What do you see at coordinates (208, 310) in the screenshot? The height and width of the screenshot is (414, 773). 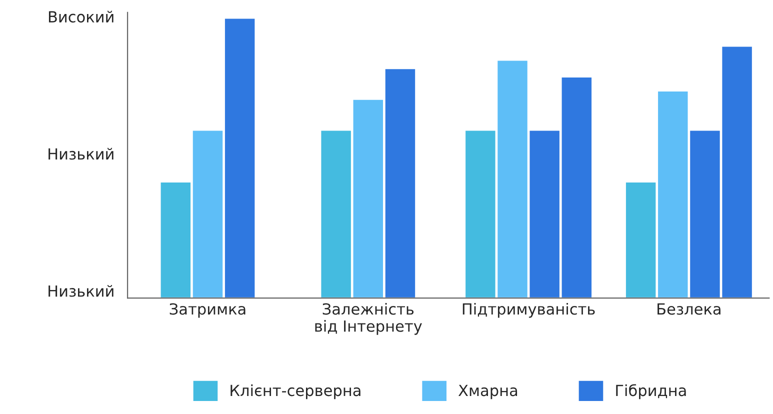 I see `x-tick-label: Затримка` at bounding box center [208, 310].